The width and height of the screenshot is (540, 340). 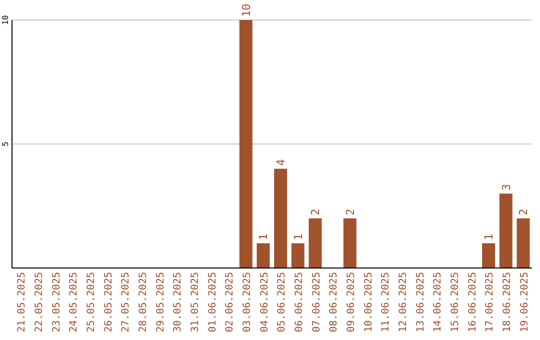 I want to click on x-tick-label: 02.06.2025, so click(x=230, y=302).